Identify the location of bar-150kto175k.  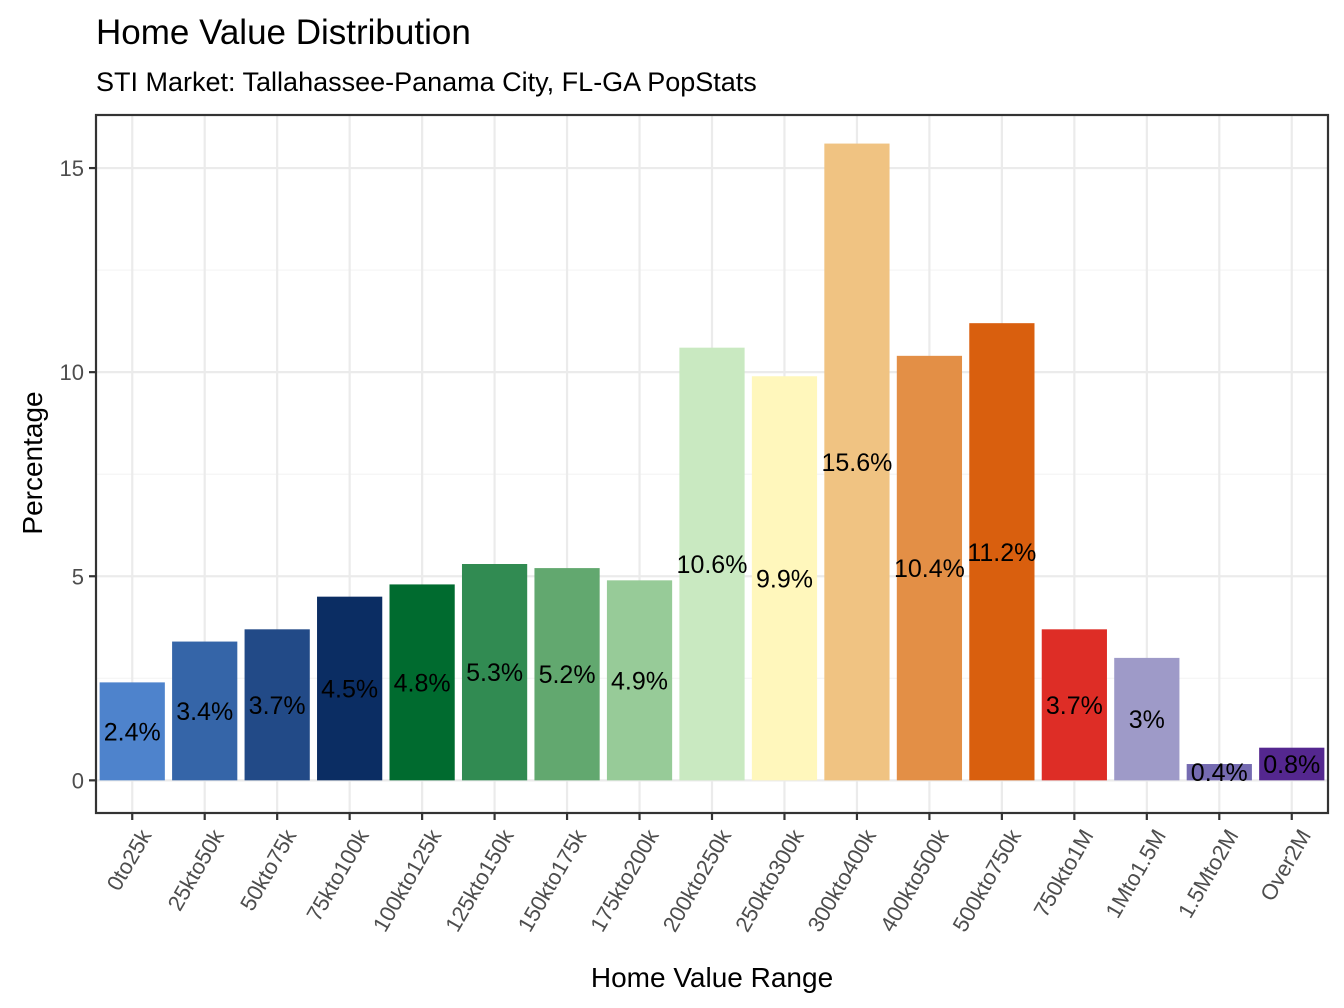
(567, 674).